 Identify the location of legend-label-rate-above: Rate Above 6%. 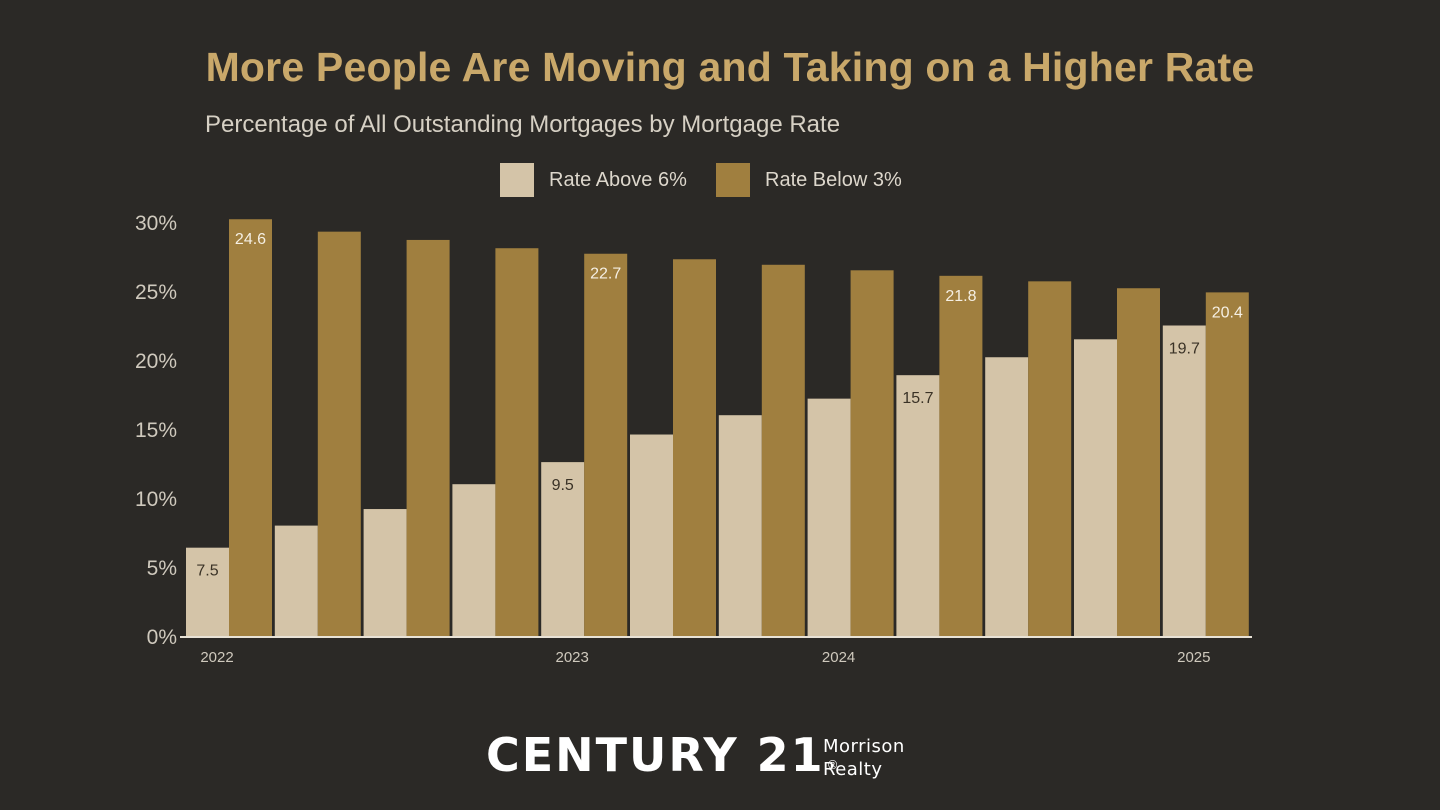
(618, 179).